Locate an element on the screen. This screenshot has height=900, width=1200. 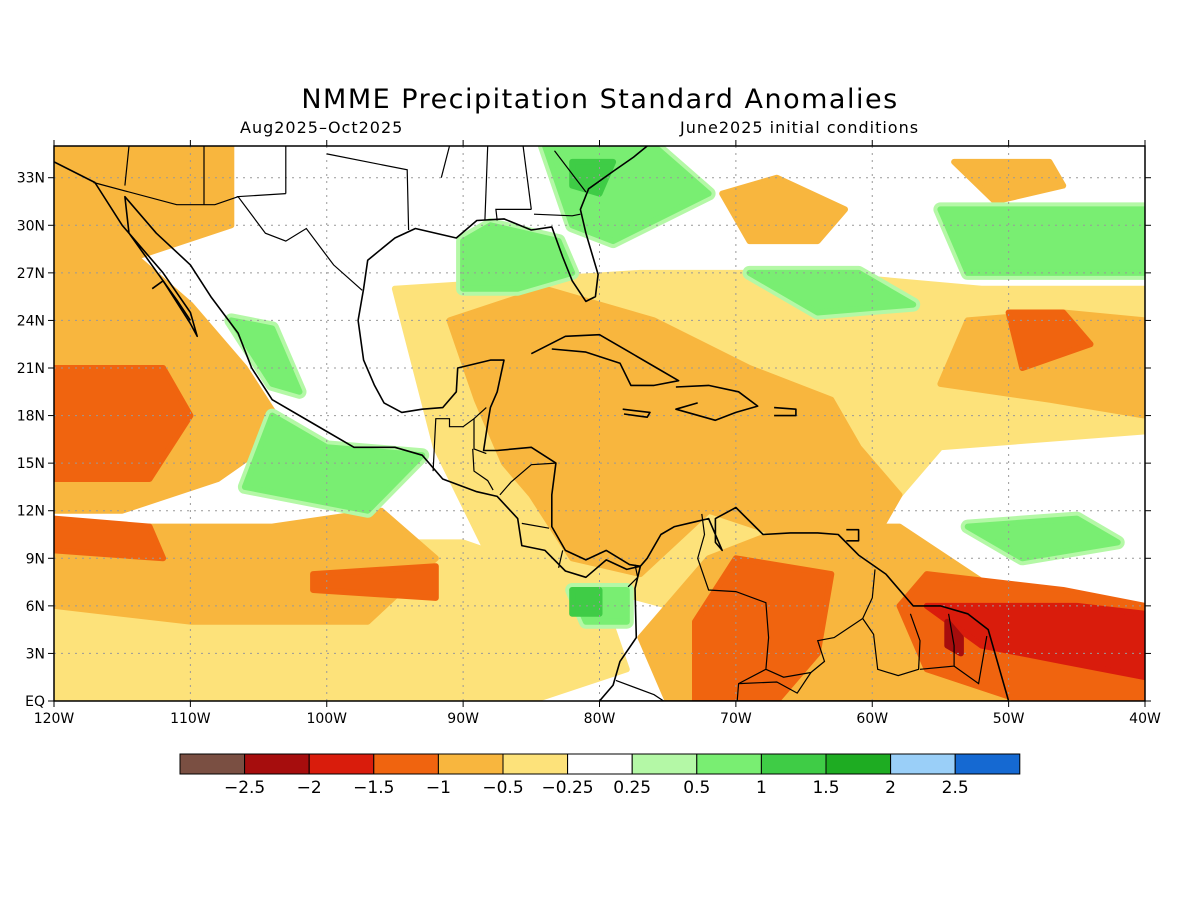
lat-label: 18N is located at coordinates (31, 417).